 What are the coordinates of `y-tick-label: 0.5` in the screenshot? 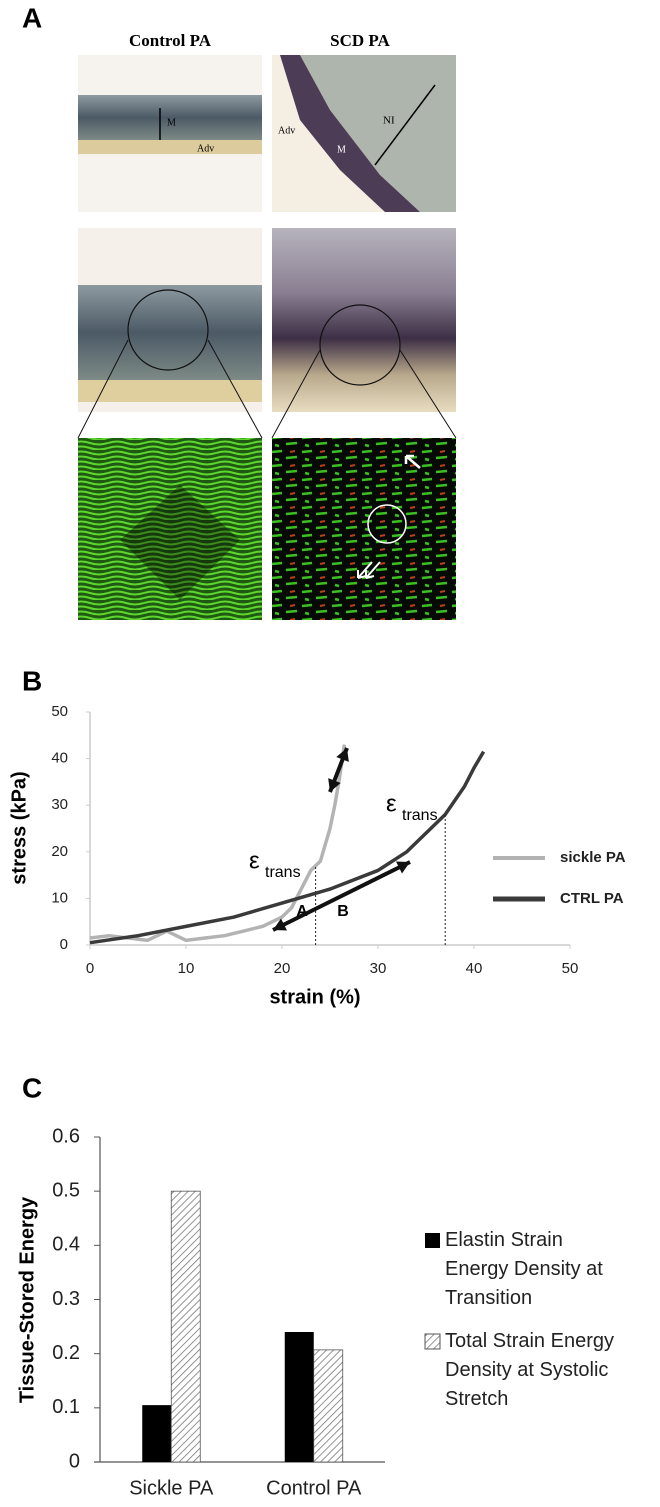 It's located at (66, 1190).